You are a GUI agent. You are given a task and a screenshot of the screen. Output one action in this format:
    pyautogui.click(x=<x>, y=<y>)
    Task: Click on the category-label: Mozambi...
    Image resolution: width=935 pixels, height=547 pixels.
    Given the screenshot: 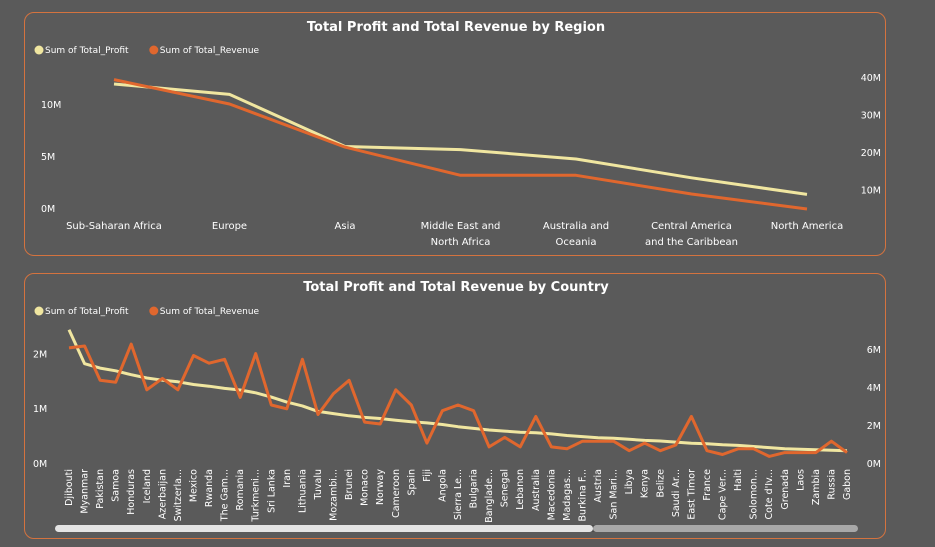 What is the action you would take?
    pyautogui.click(x=334, y=495)
    